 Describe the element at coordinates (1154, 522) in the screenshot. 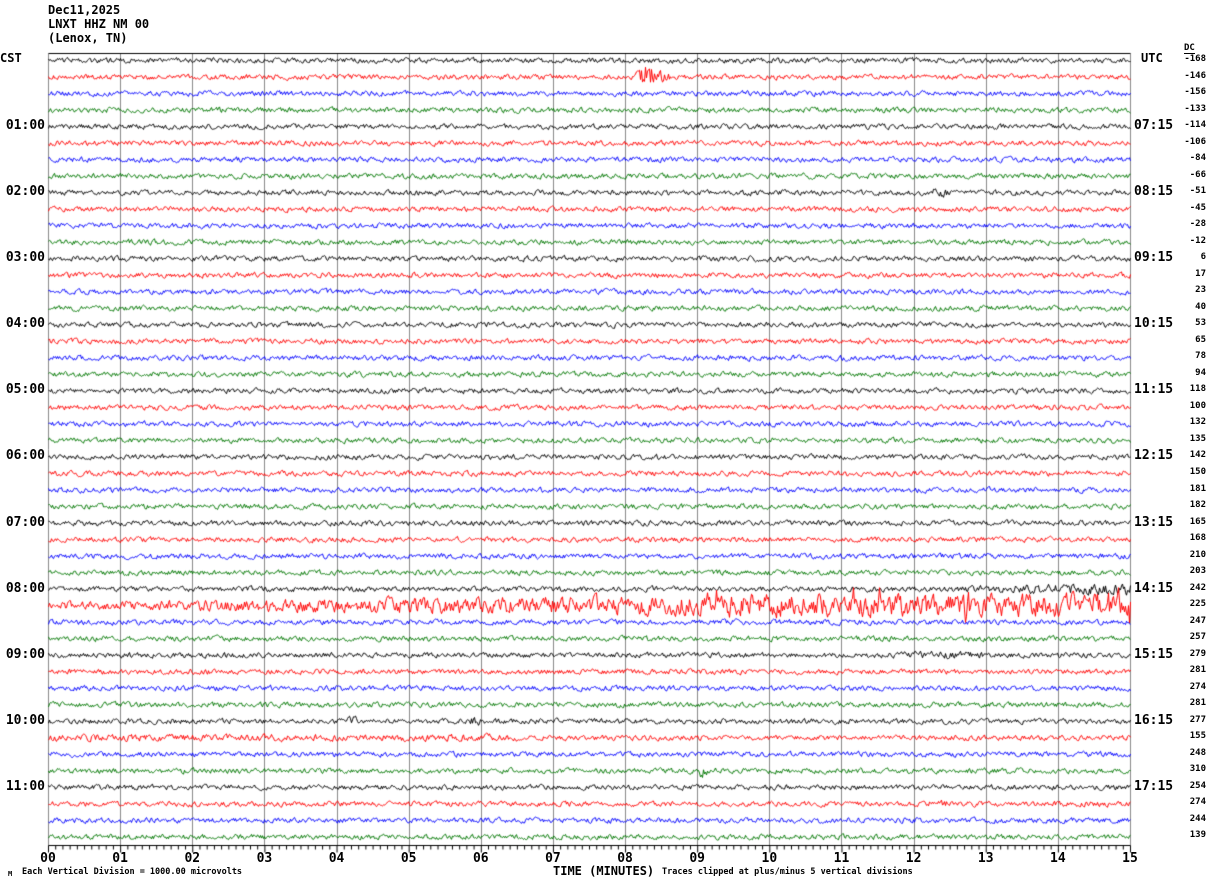

I see `utc-hour-label: 13:15` at that location.